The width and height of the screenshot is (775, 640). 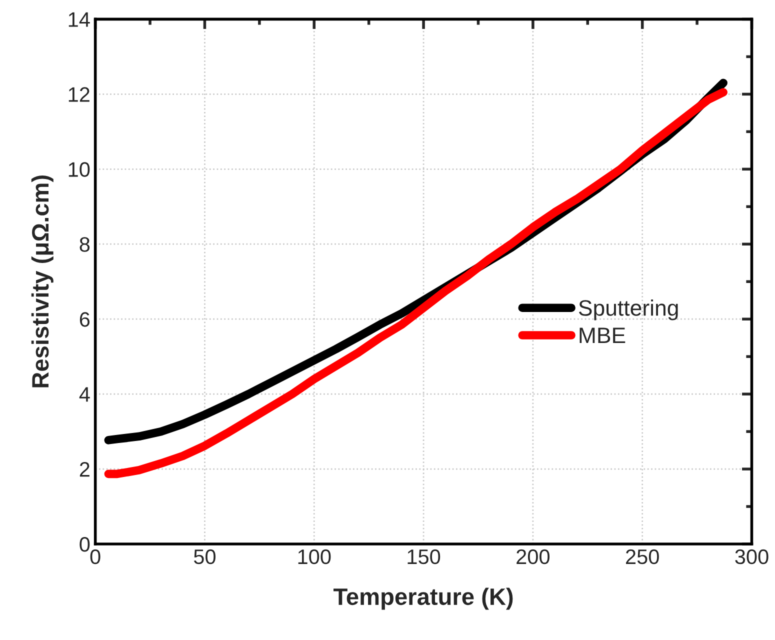 What do you see at coordinates (642, 556) in the screenshot?
I see `x-tick-label: 250` at bounding box center [642, 556].